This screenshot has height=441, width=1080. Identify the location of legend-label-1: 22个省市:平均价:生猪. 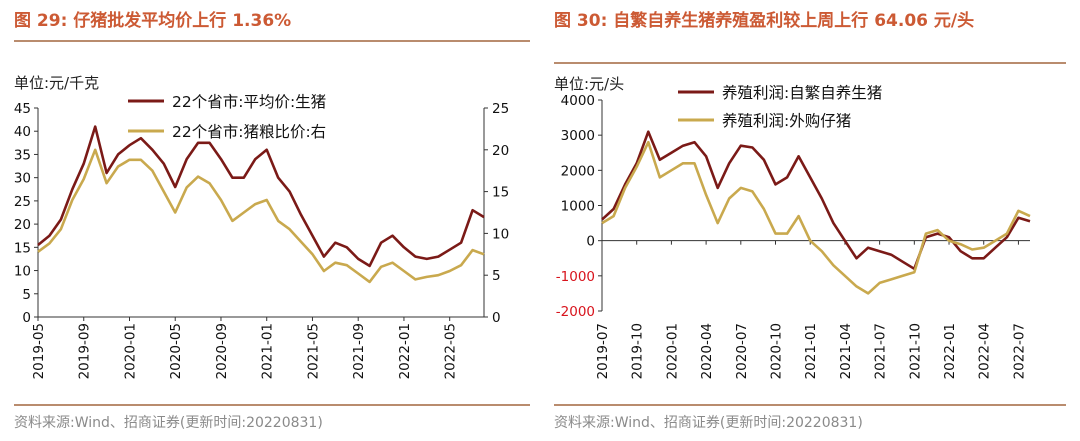
(249, 102).